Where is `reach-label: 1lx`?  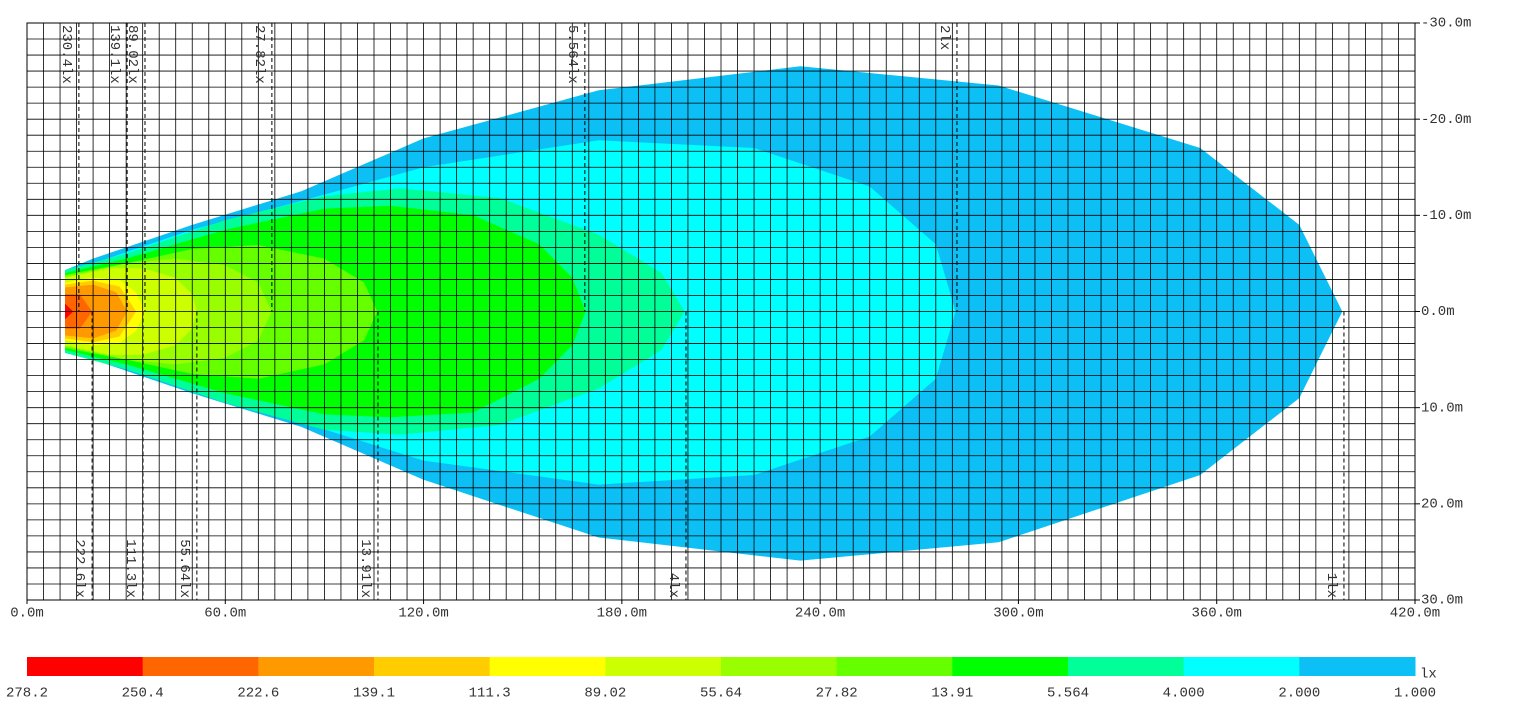
reach-label: 1lx is located at coordinates (1331, 585).